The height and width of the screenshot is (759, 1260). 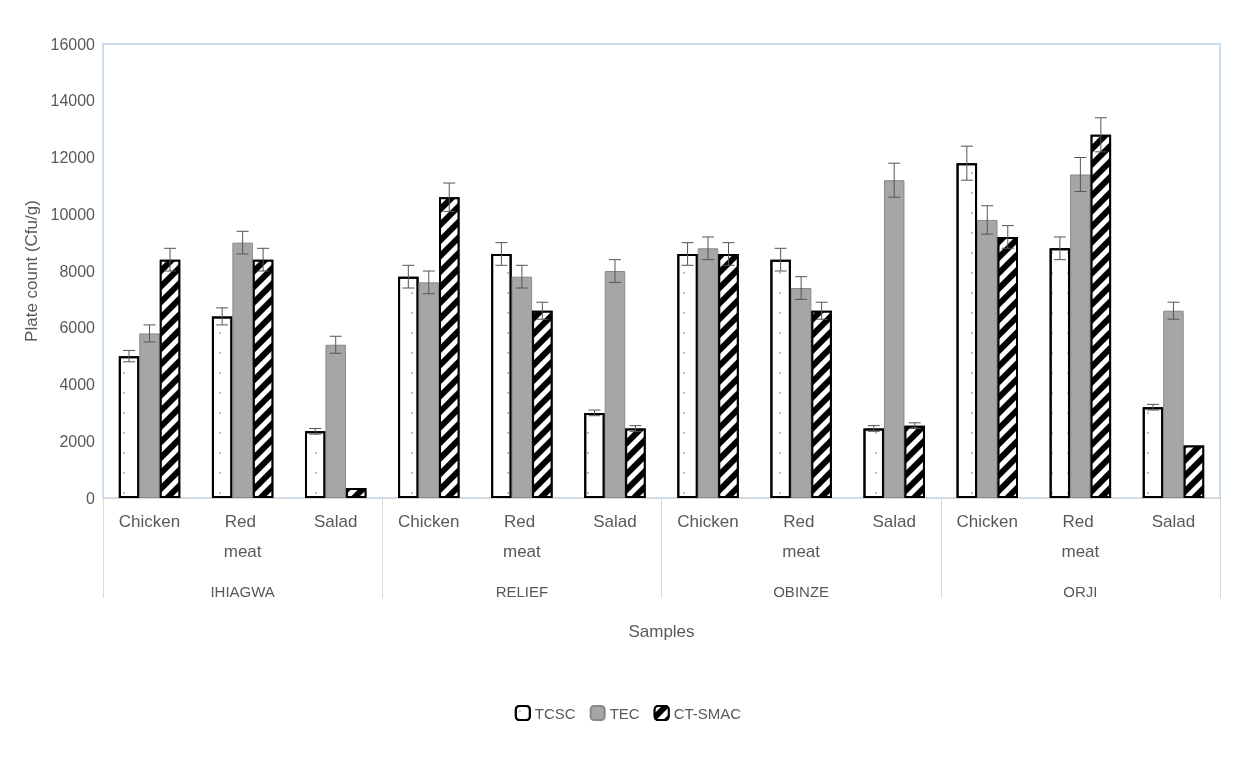 I want to click on y-tick-label: 10000, so click(x=73, y=214).